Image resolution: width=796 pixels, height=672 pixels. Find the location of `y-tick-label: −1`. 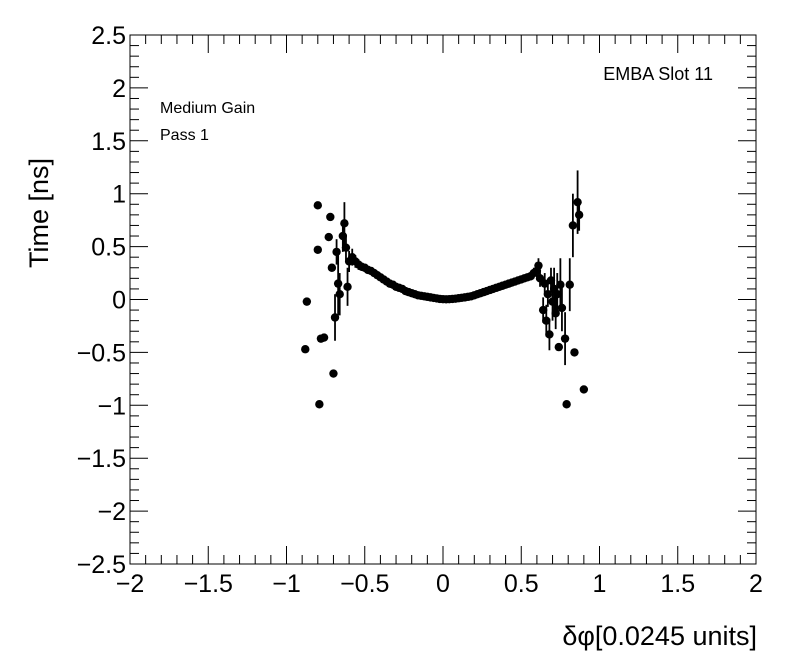

y-tick-label: −1 is located at coordinates (111, 406).